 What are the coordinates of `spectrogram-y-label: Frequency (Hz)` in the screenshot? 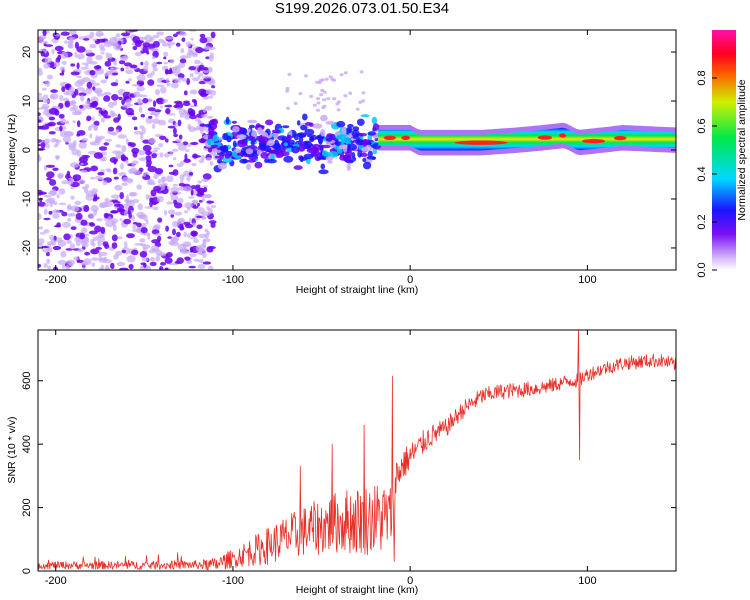 It's located at (12, 150).